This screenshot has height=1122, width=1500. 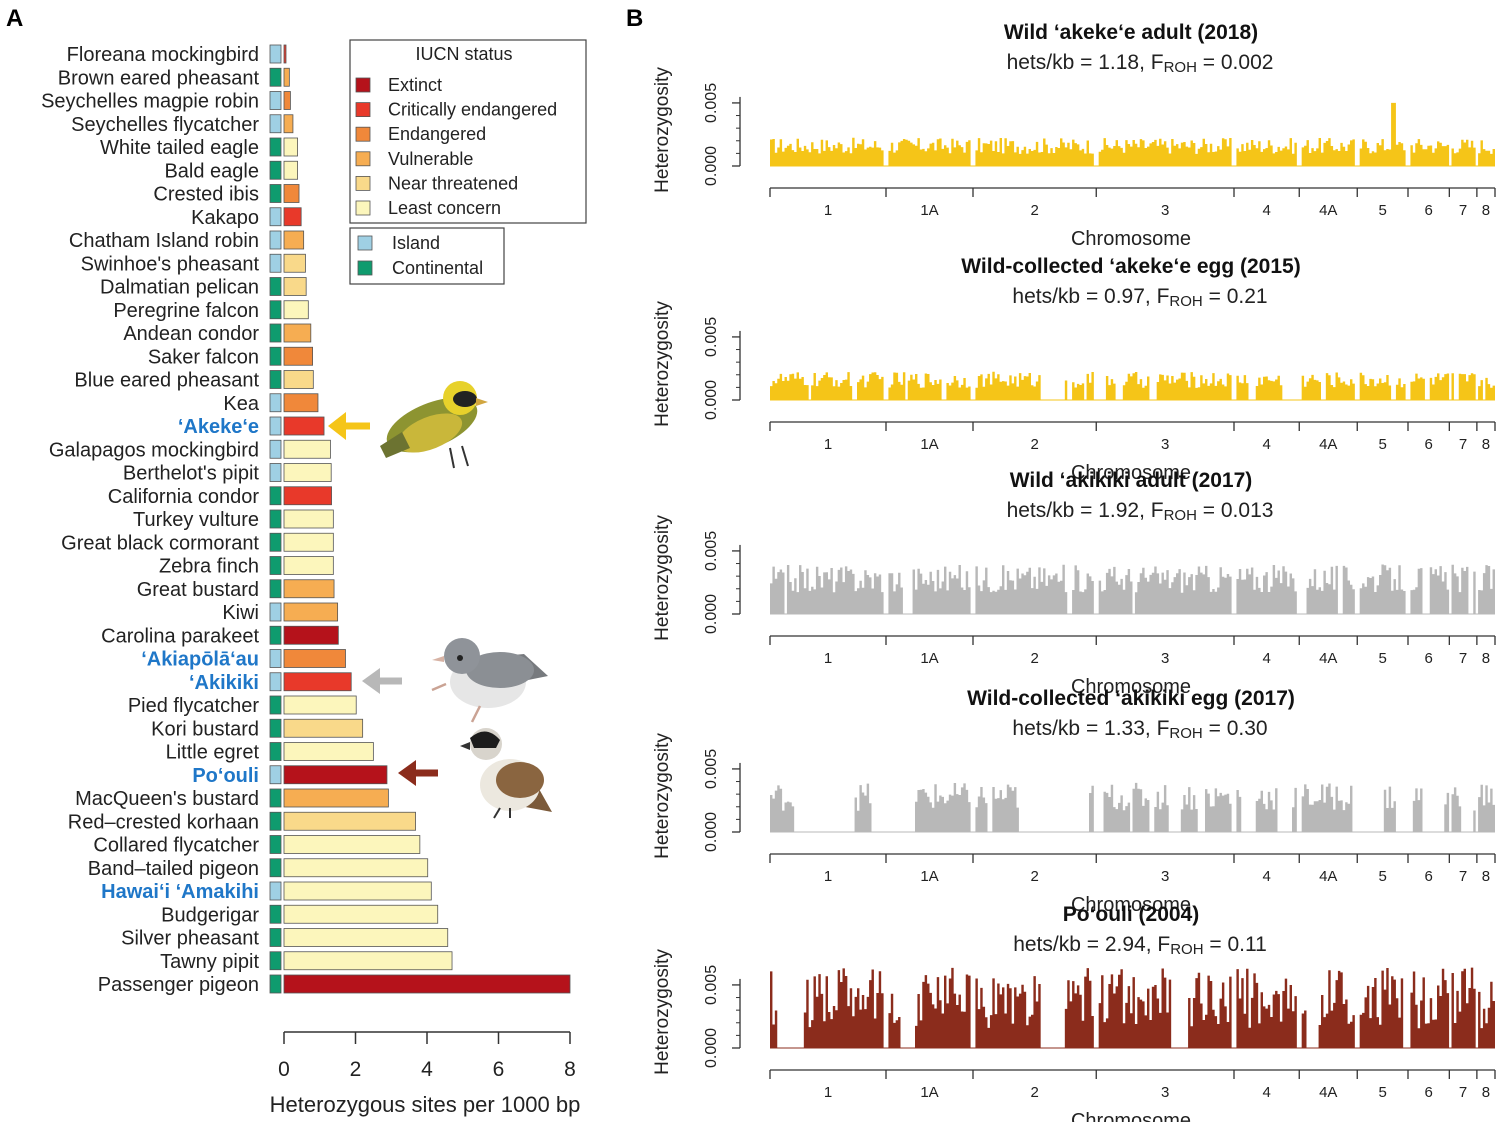 What do you see at coordinates (349, 821) in the screenshot?
I see `bar-red-crested-korhaan` at bounding box center [349, 821].